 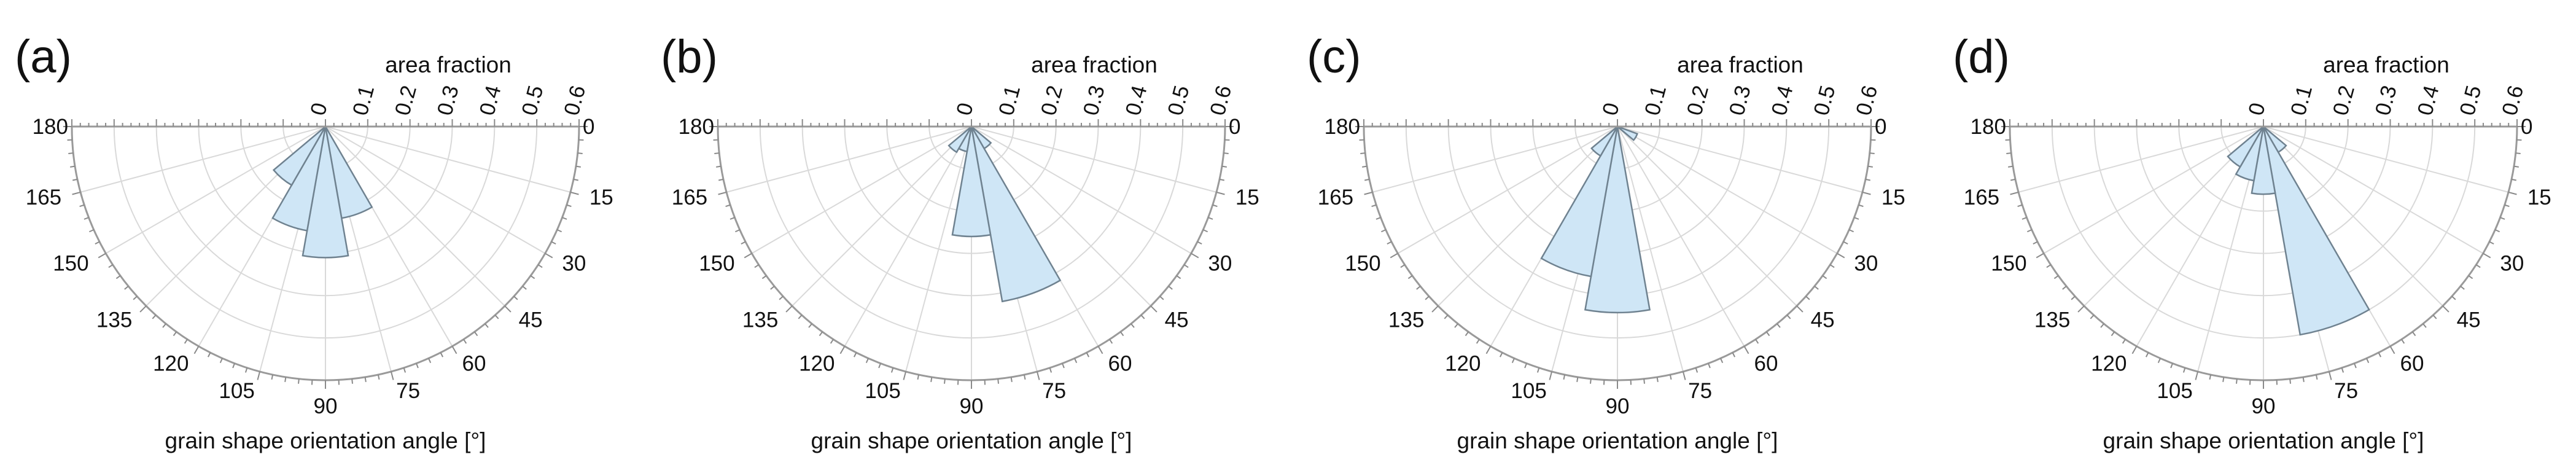 What do you see at coordinates (2346, 391) in the screenshot?
I see `angle-tick-label: 75` at bounding box center [2346, 391].